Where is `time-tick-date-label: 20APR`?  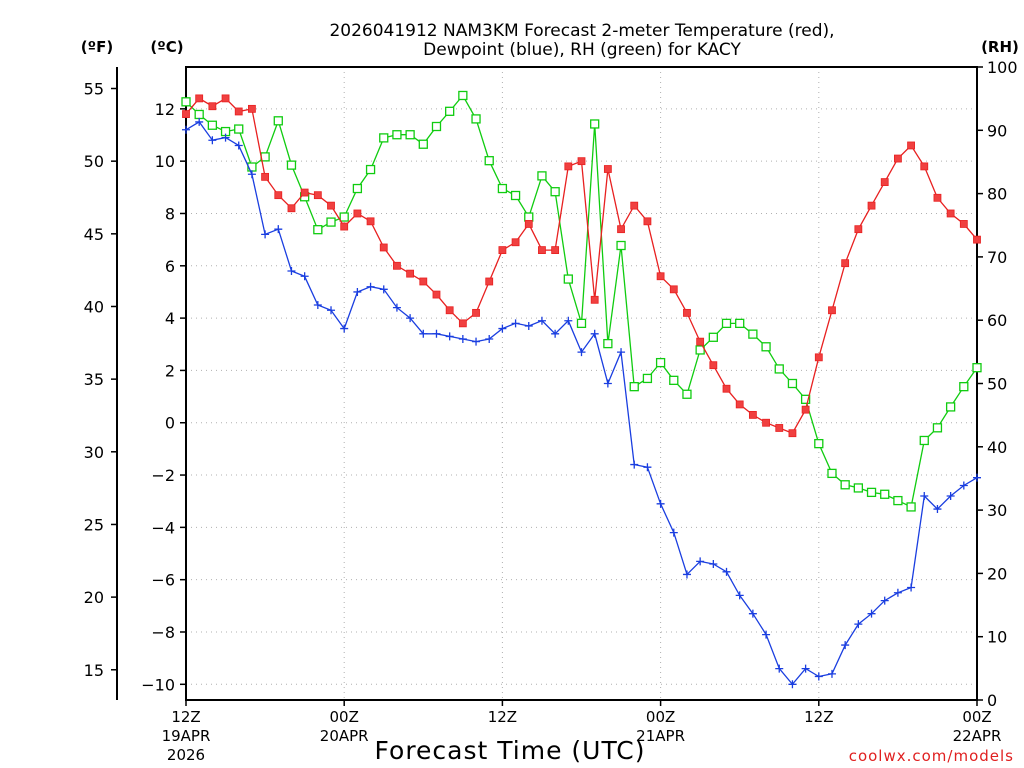
time-tick-date-label: 20APR is located at coordinates (344, 736).